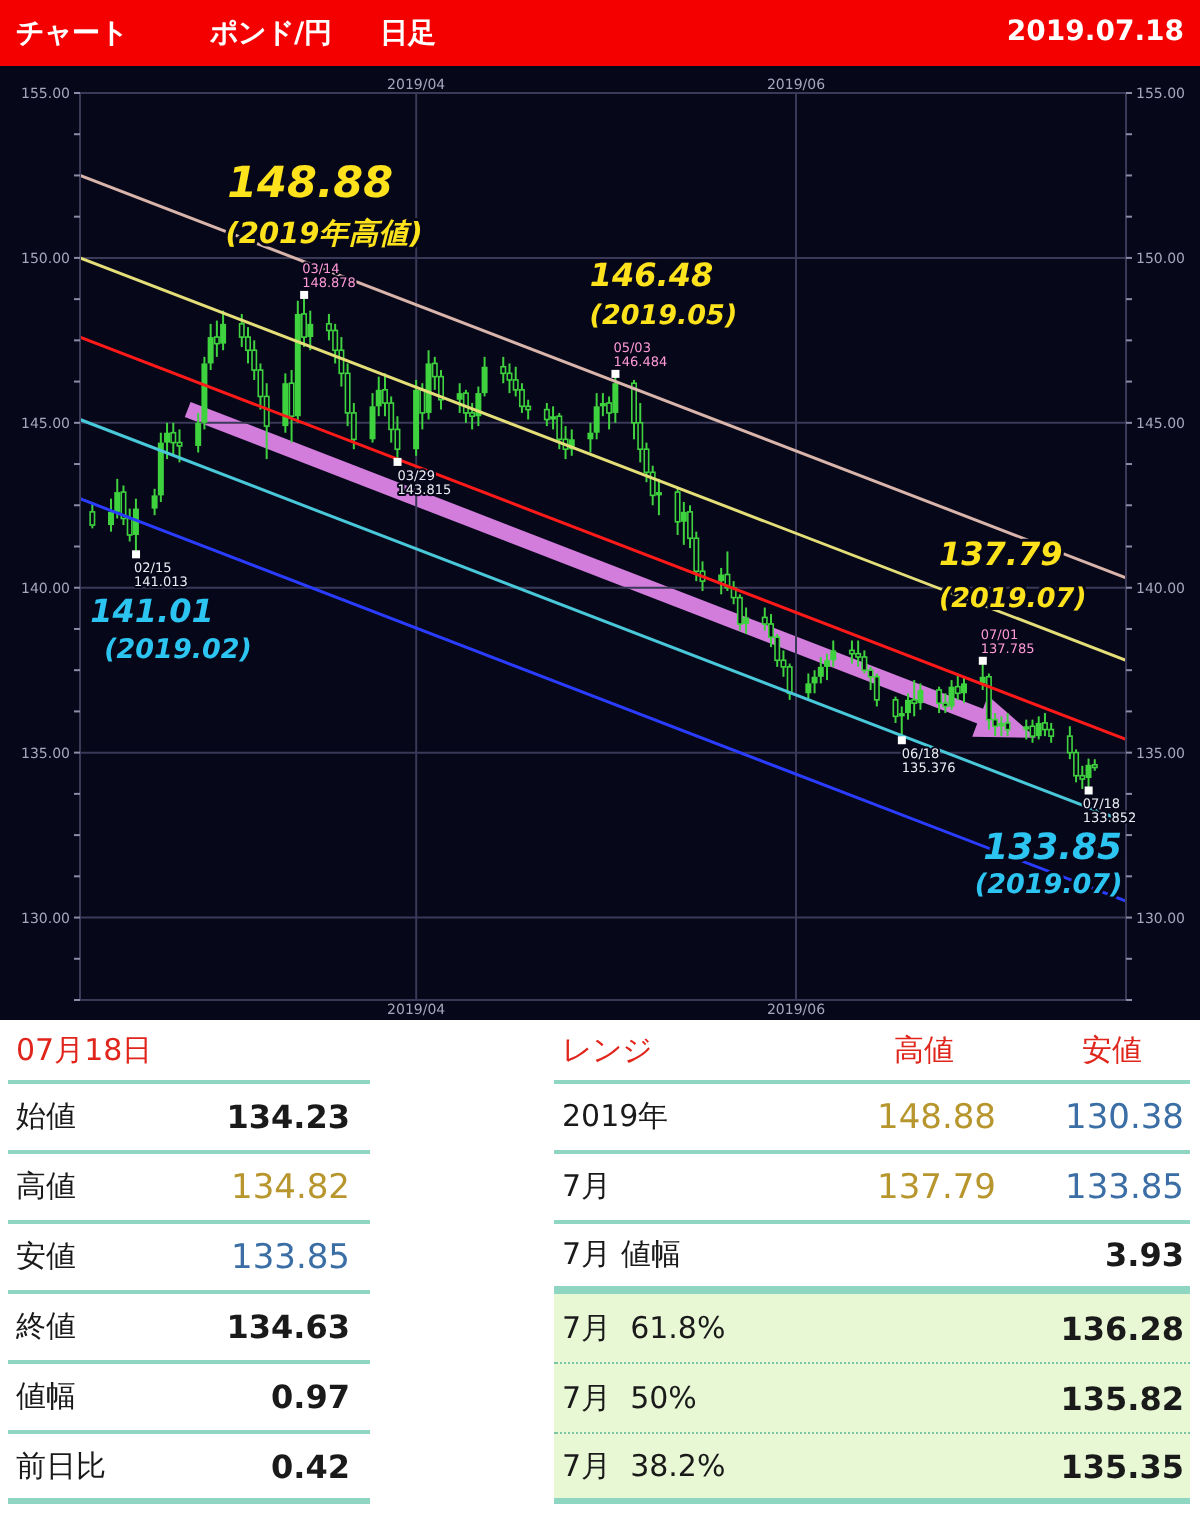  Describe the element at coordinates (1124, 1117) in the screenshot. I see `text: 130.38` at that location.